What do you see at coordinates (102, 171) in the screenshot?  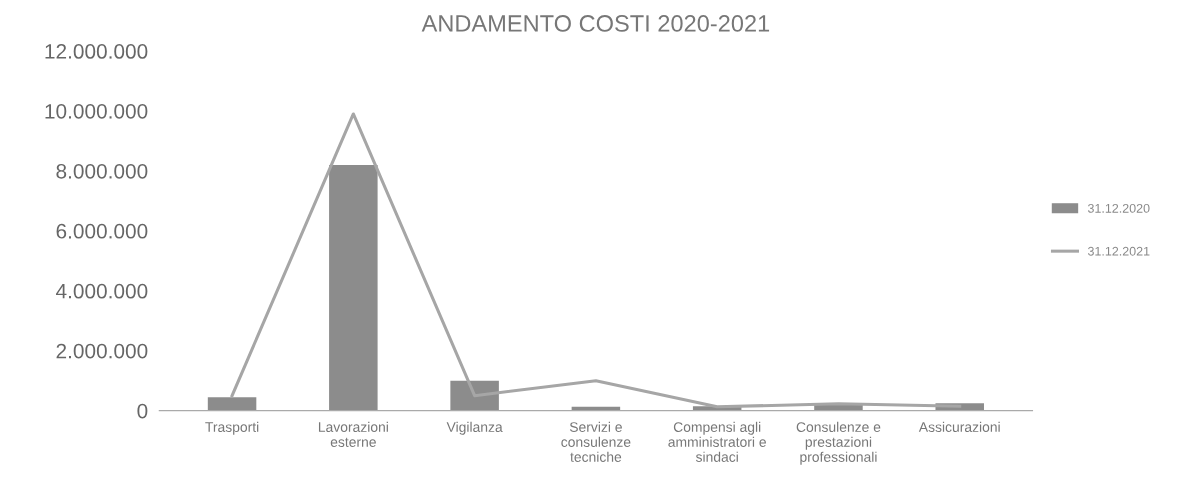 I see `y-tick-label: 8.000.000` at bounding box center [102, 171].